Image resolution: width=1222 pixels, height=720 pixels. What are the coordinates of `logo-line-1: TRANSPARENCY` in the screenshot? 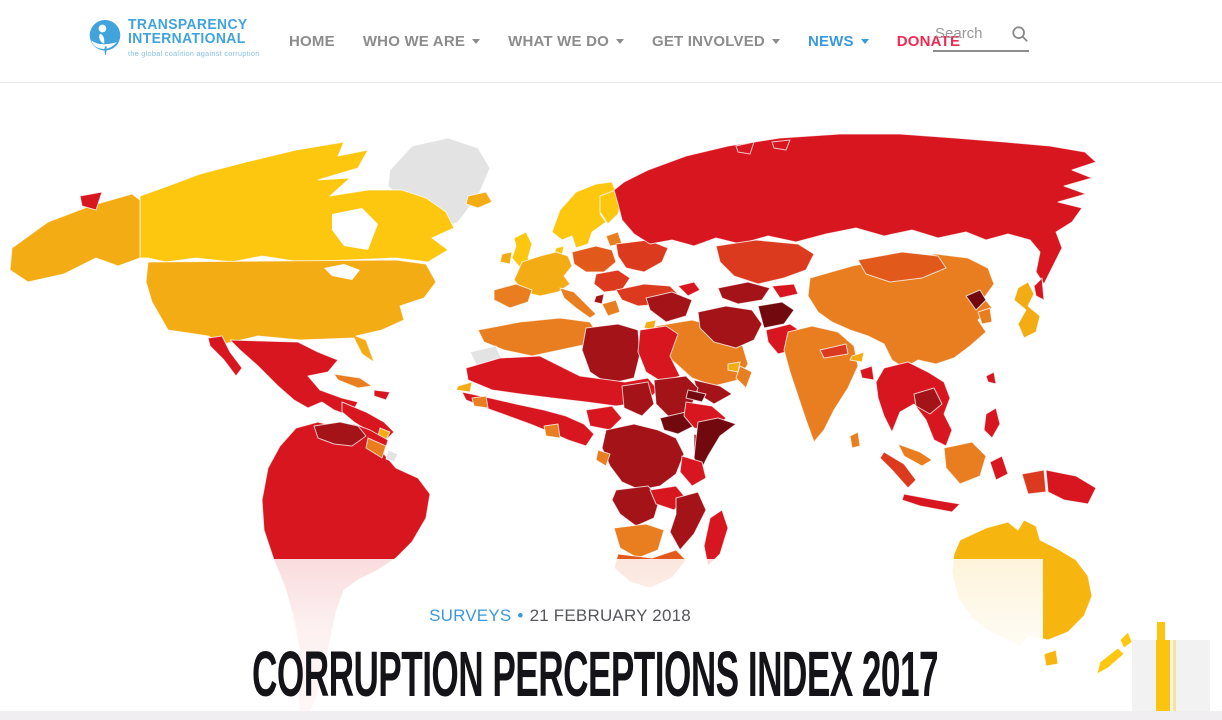 It's located at (188, 25).